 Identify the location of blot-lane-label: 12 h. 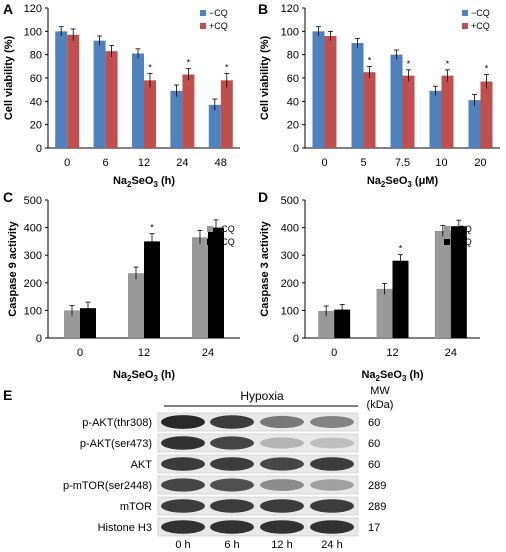
(281, 545).